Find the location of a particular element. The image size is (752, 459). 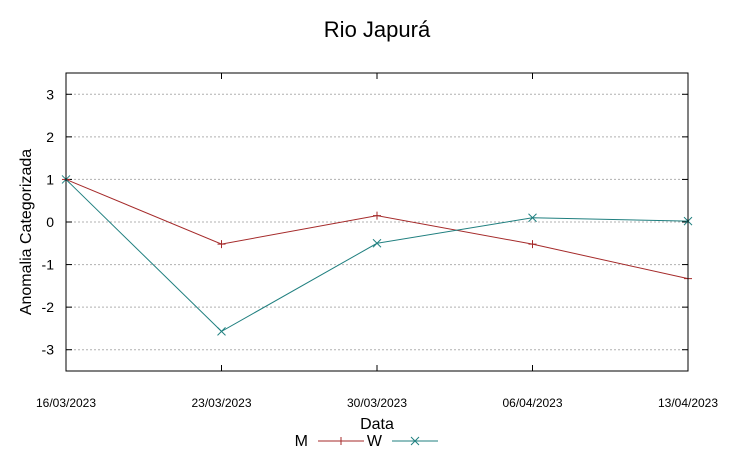

y-tick-label: 2 is located at coordinates (50, 137).